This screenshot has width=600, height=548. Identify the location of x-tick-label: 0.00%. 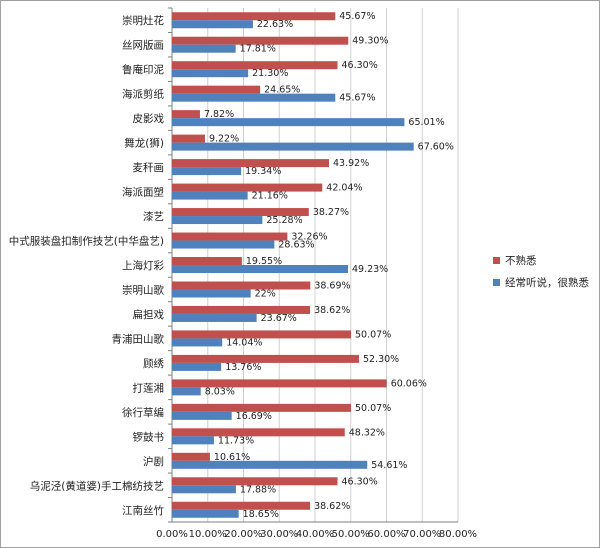
(172, 534).